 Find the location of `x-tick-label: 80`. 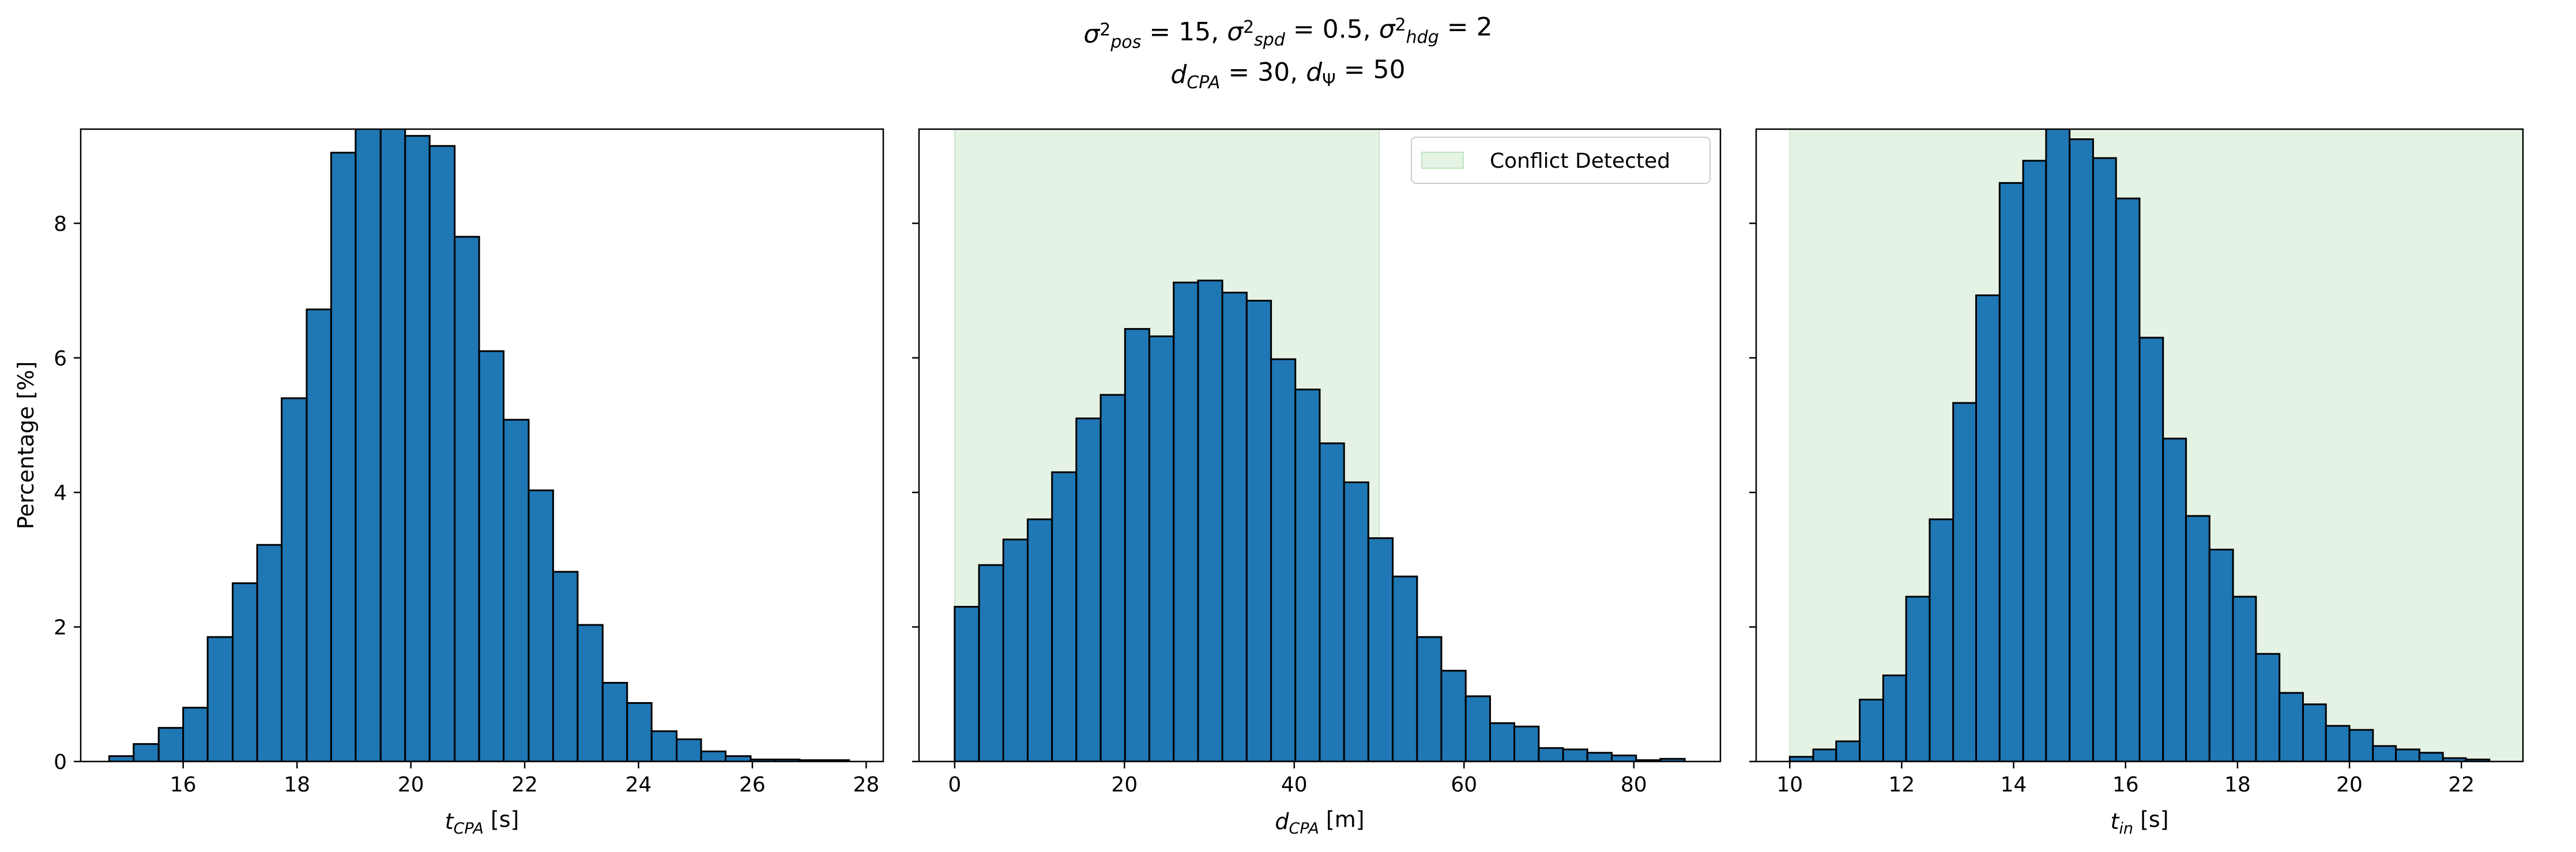

x-tick-label: 80 is located at coordinates (1634, 785).